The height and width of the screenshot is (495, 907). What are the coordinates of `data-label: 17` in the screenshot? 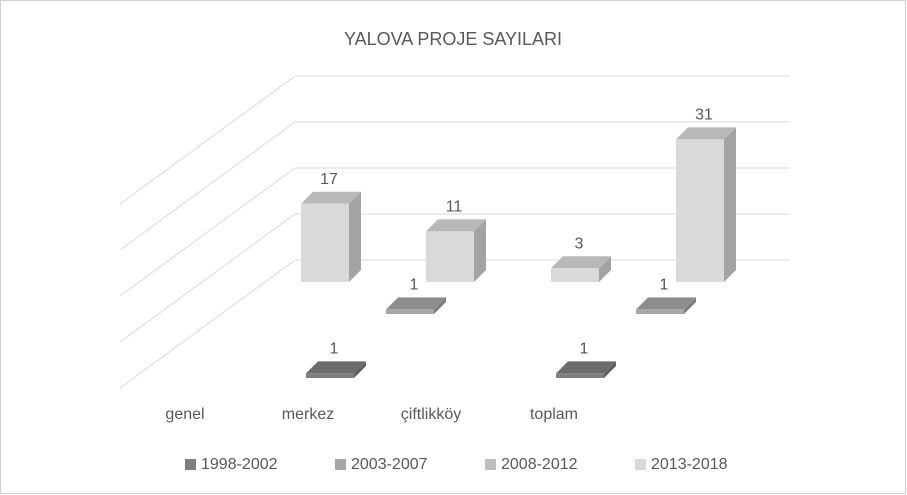 It's located at (329, 179).